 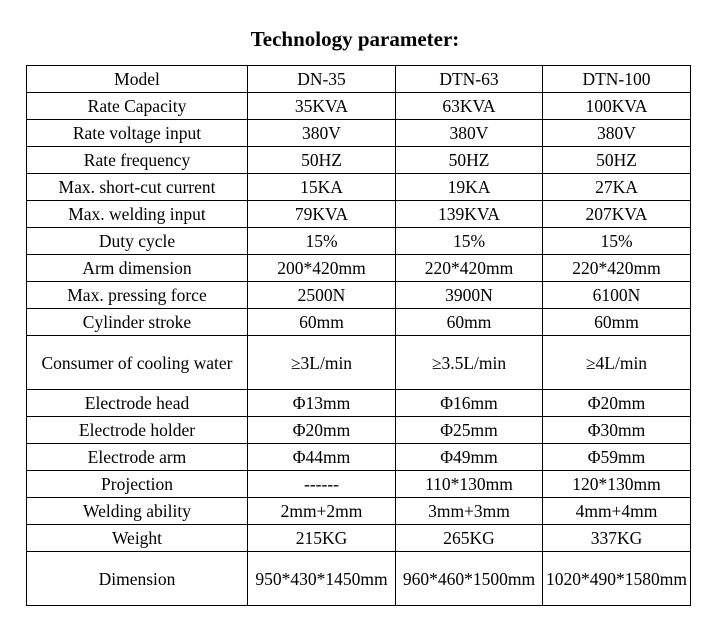 I want to click on parameter-label-cell: Max. welding input, so click(x=137, y=214).